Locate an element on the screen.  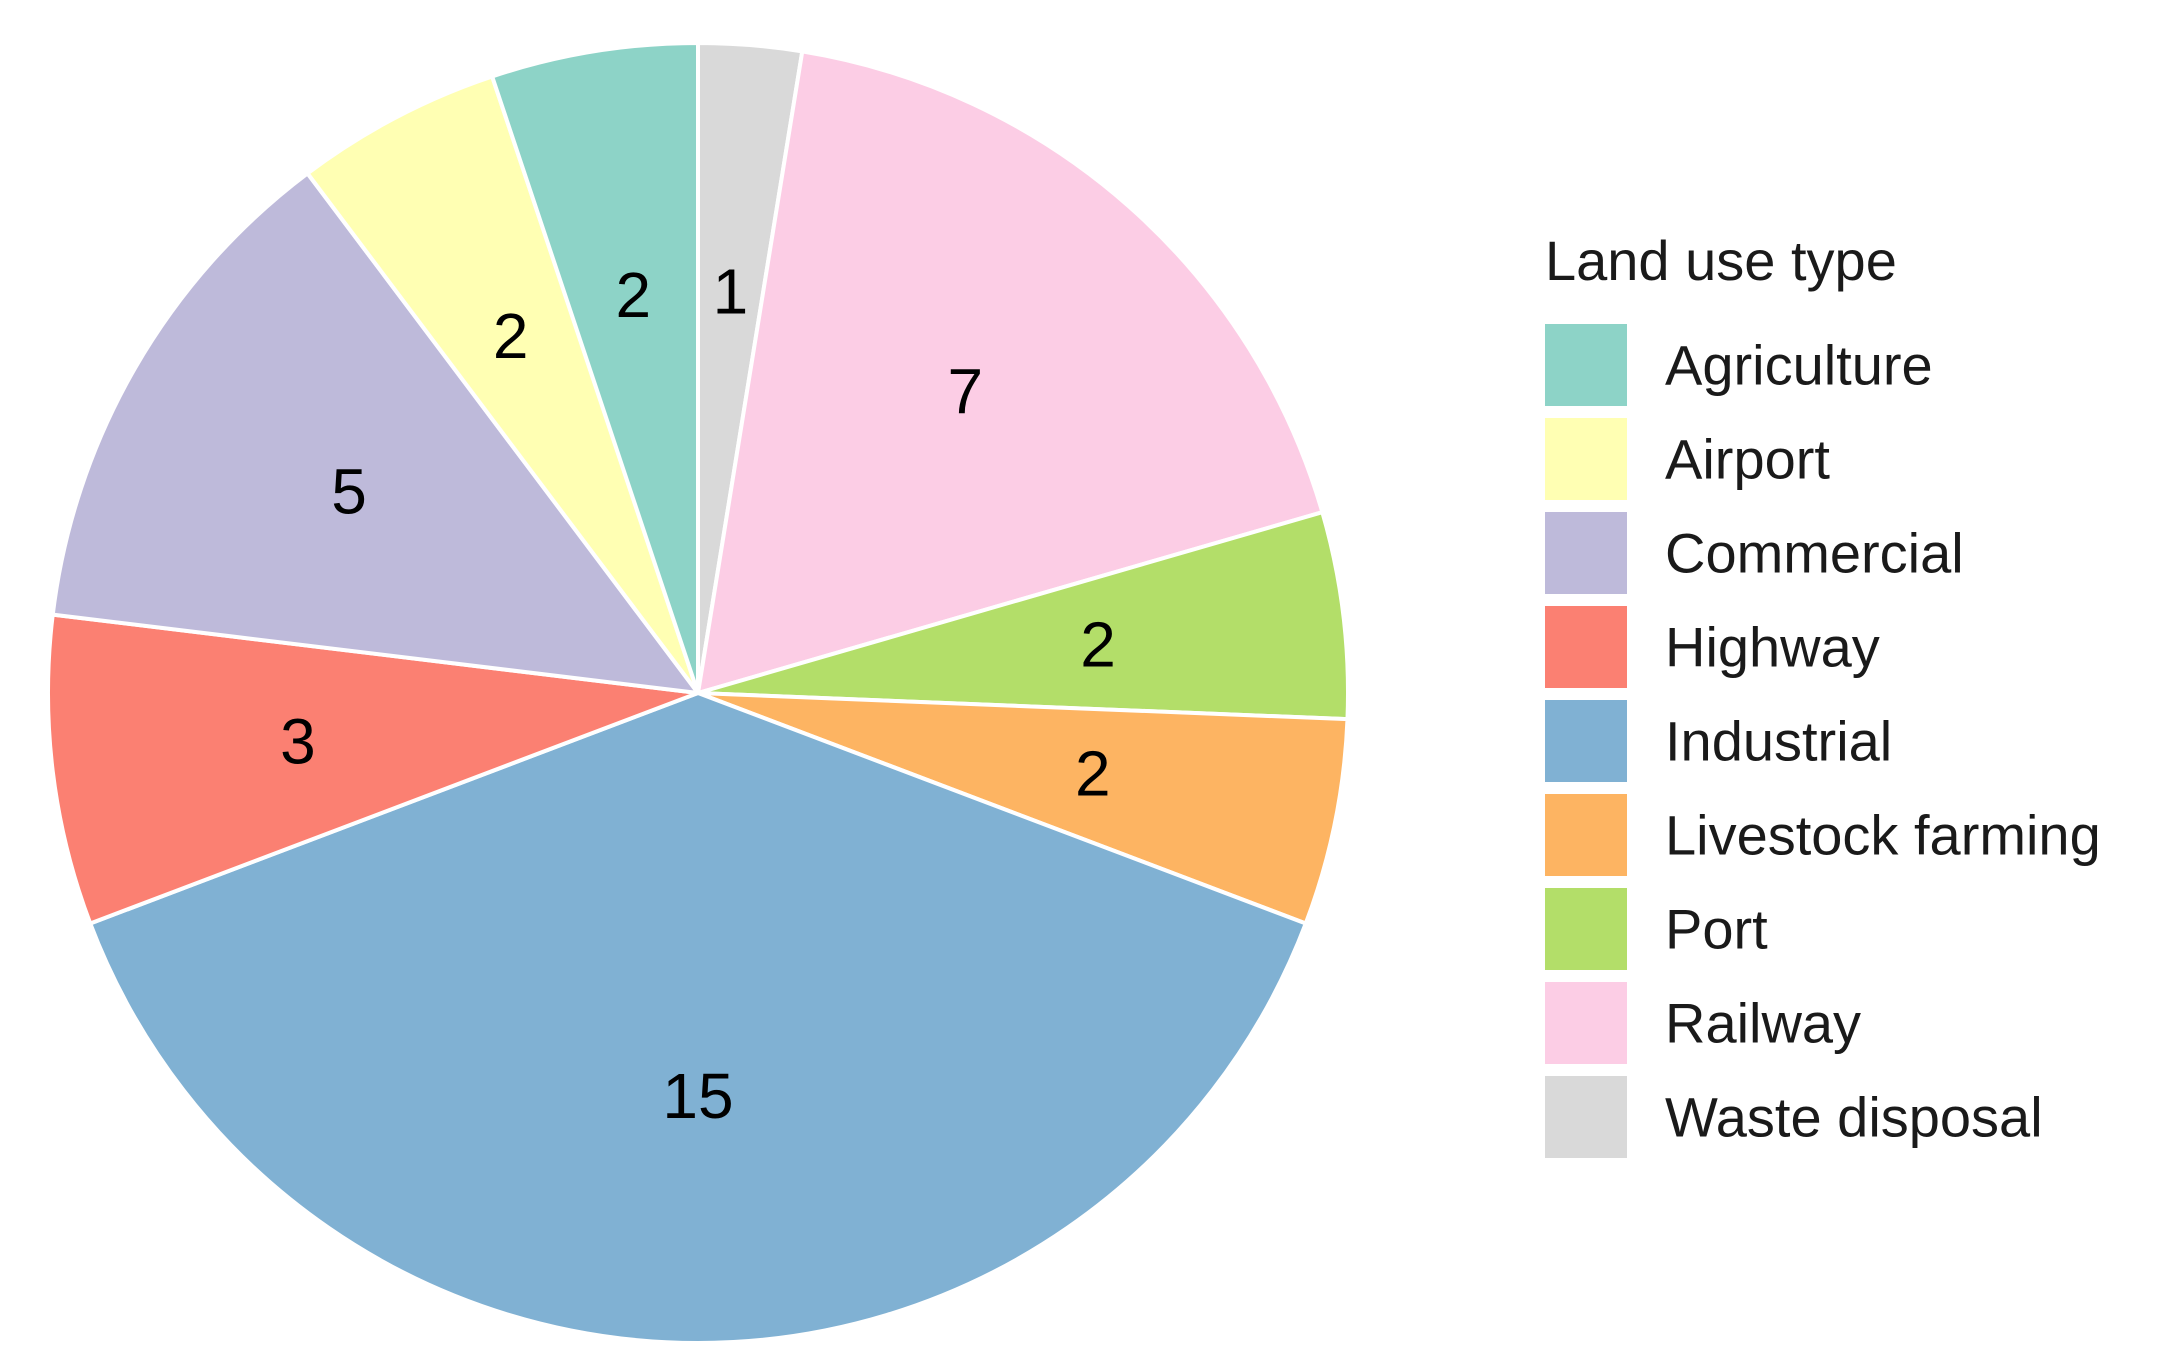
legend-swatch-highway is located at coordinates (1586, 647).